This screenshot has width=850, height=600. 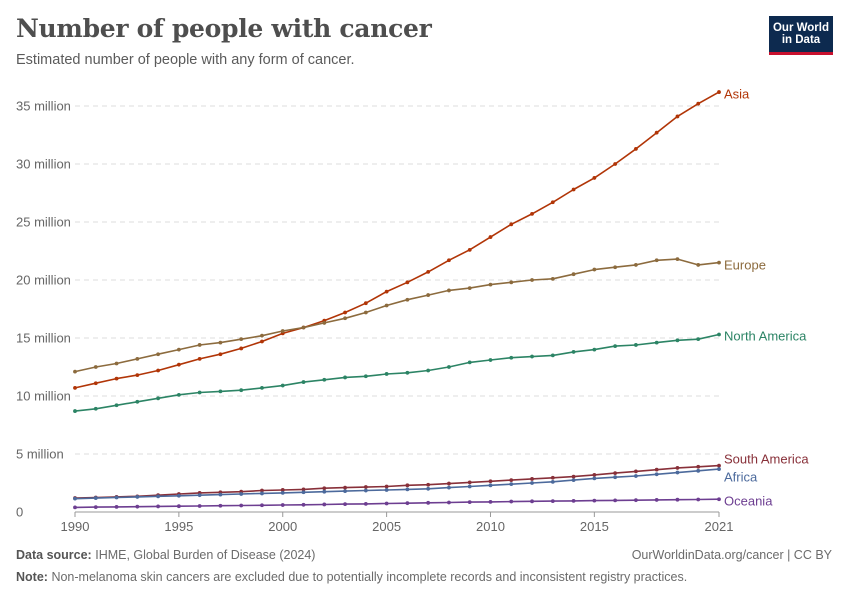 I want to click on series-line-europe, so click(x=397, y=315).